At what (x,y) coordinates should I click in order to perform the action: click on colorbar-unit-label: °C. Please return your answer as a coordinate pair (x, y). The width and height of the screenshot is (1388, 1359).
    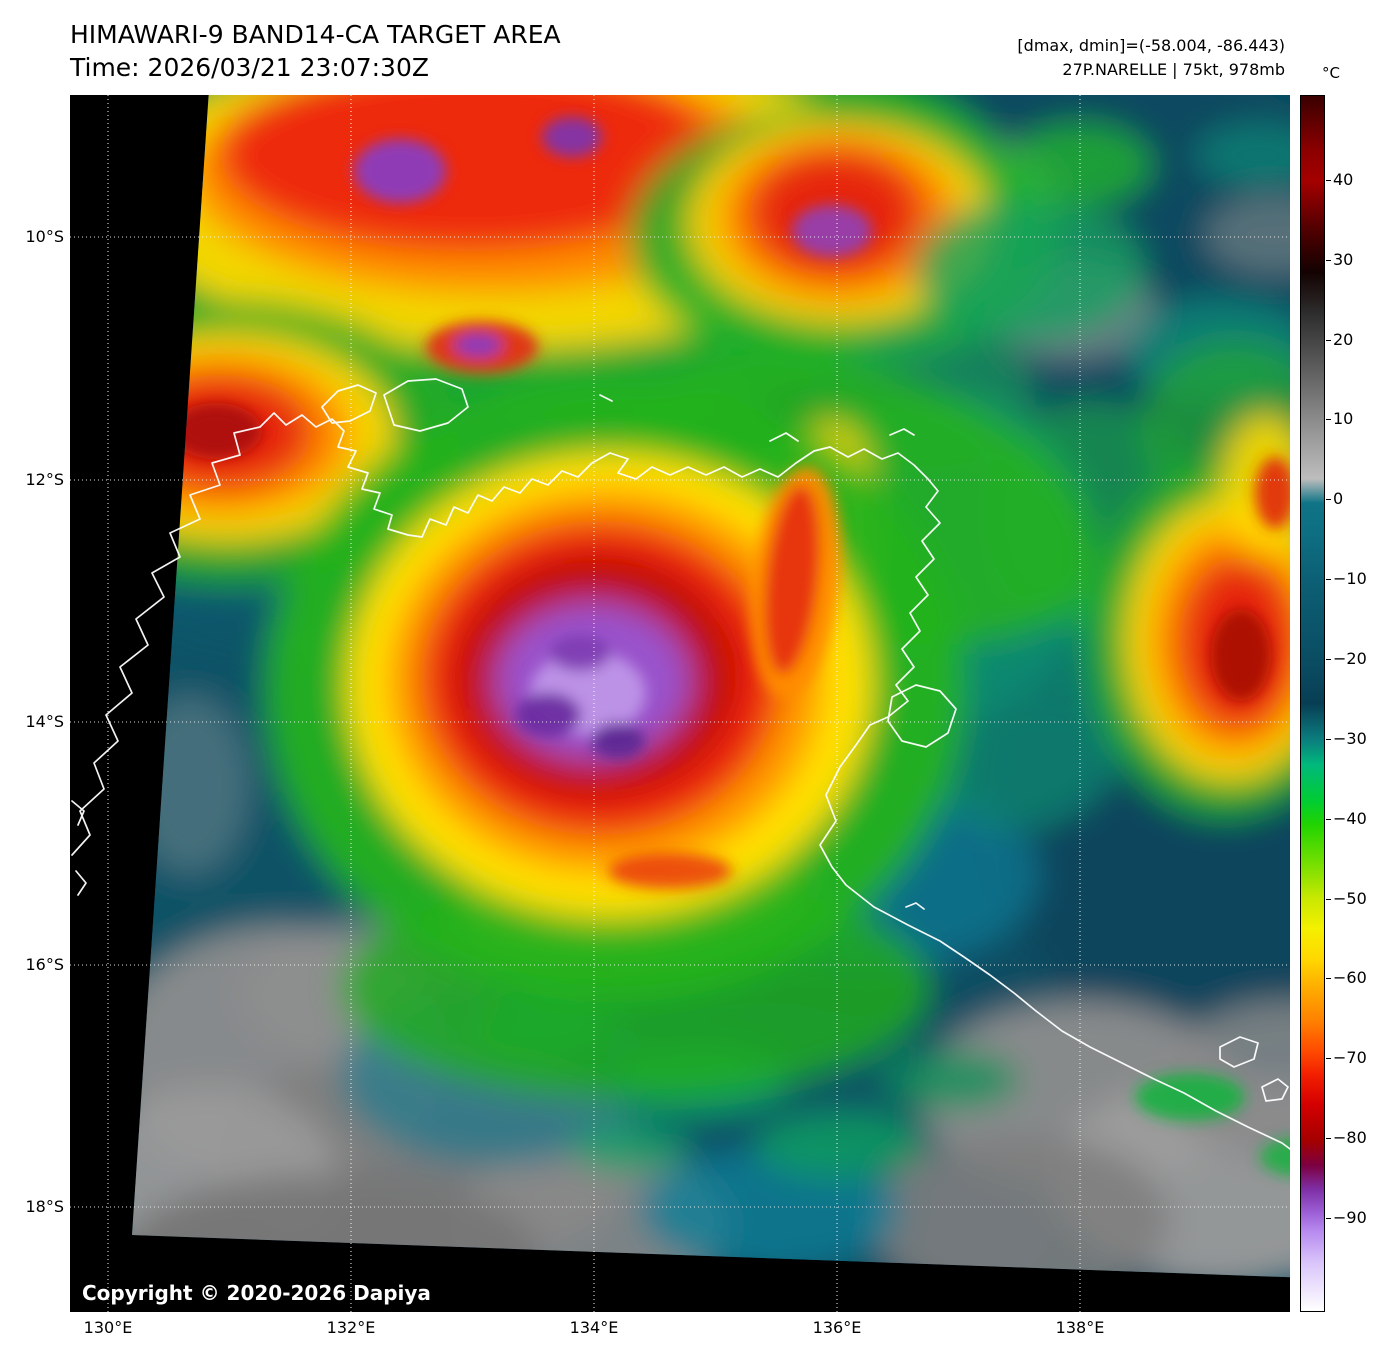
    Looking at the image, I should click on (1331, 73).